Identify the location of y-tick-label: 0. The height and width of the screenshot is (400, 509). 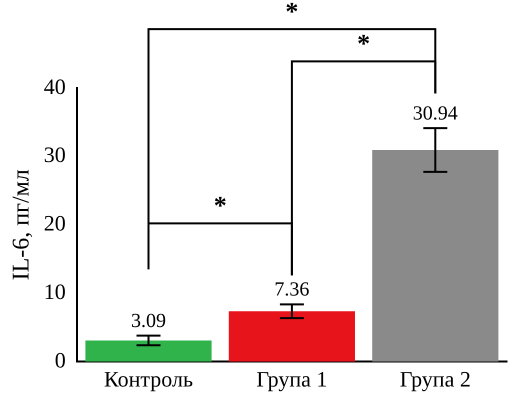
(60, 359).